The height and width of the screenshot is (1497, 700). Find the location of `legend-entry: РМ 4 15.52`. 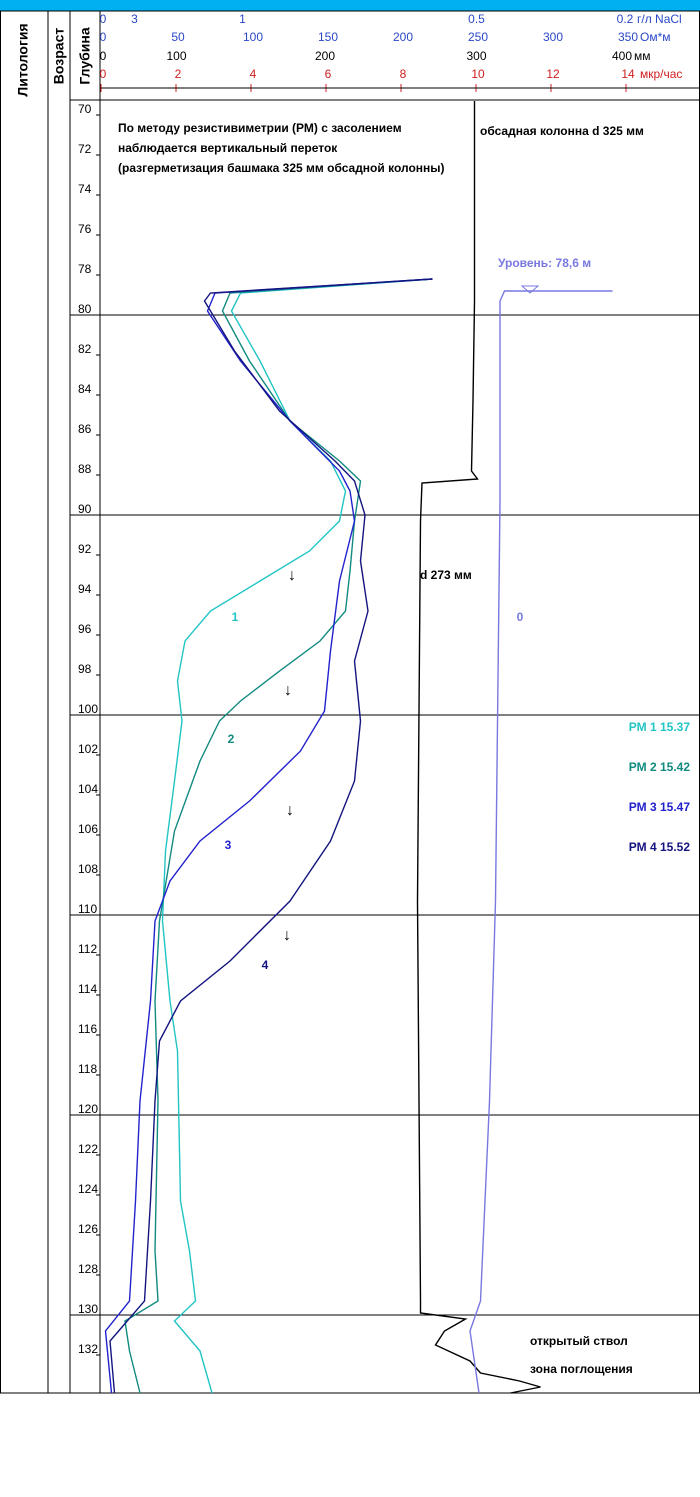

legend-entry: РМ 4 15.52 is located at coordinates (660, 847).